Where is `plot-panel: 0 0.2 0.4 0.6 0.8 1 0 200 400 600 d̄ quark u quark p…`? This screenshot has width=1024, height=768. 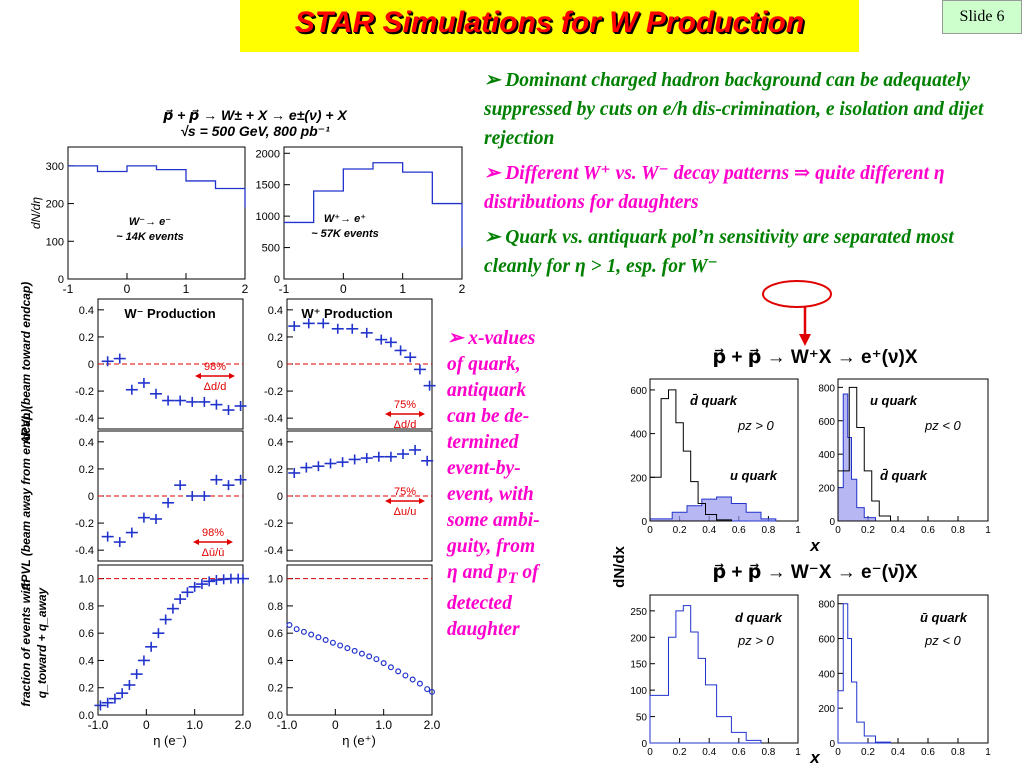
plot-panel: 0 0.2 0.4 0.6 0.8 1 0 200 400 600 d̄ quark u quark p… is located at coordinates (715, 457).